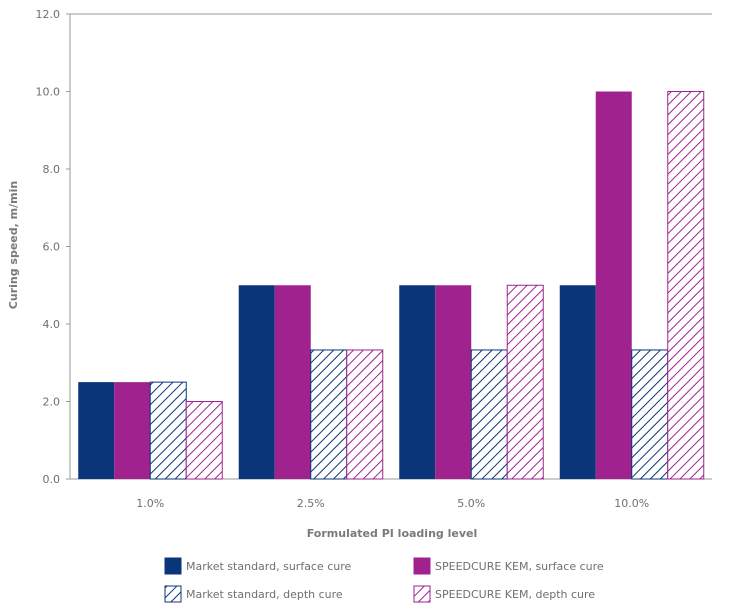  What do you see at coordinates (392, 533) in the screenshot?
I see `x-axis-title: Formulated PI loading level` at bounding box center [392, 533].